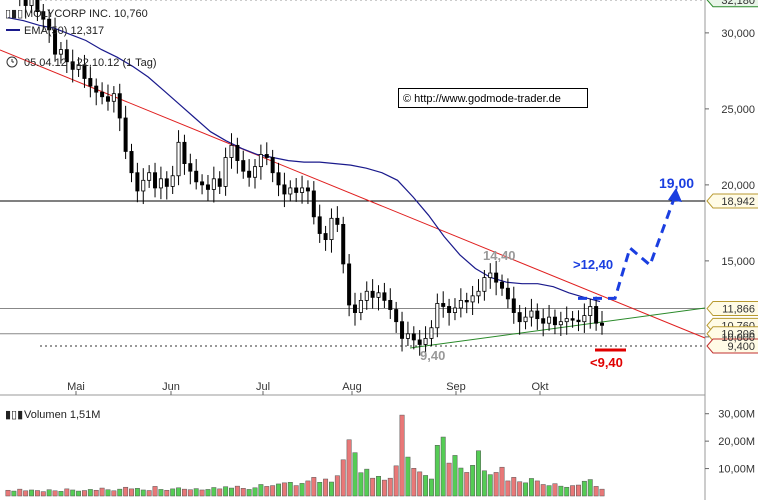  What do you see at coordinates (308, 388) in the screenshot?
I see `time-axis: Mai Jun Jul Aug Sep Okt` at bounding box center [308, 388].